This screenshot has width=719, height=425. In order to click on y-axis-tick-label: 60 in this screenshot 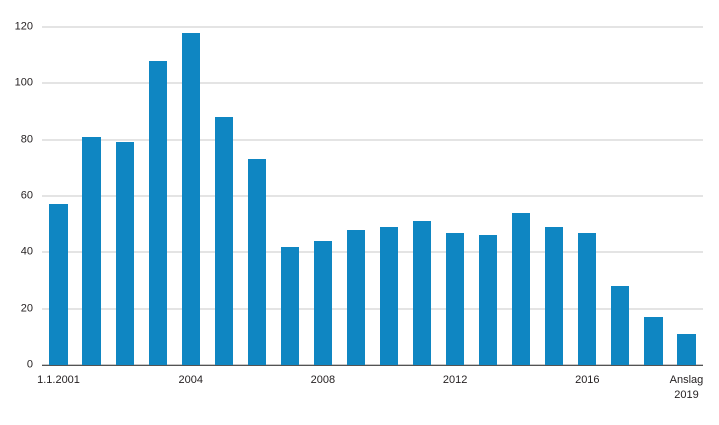, I will do `click(26, 195)`.